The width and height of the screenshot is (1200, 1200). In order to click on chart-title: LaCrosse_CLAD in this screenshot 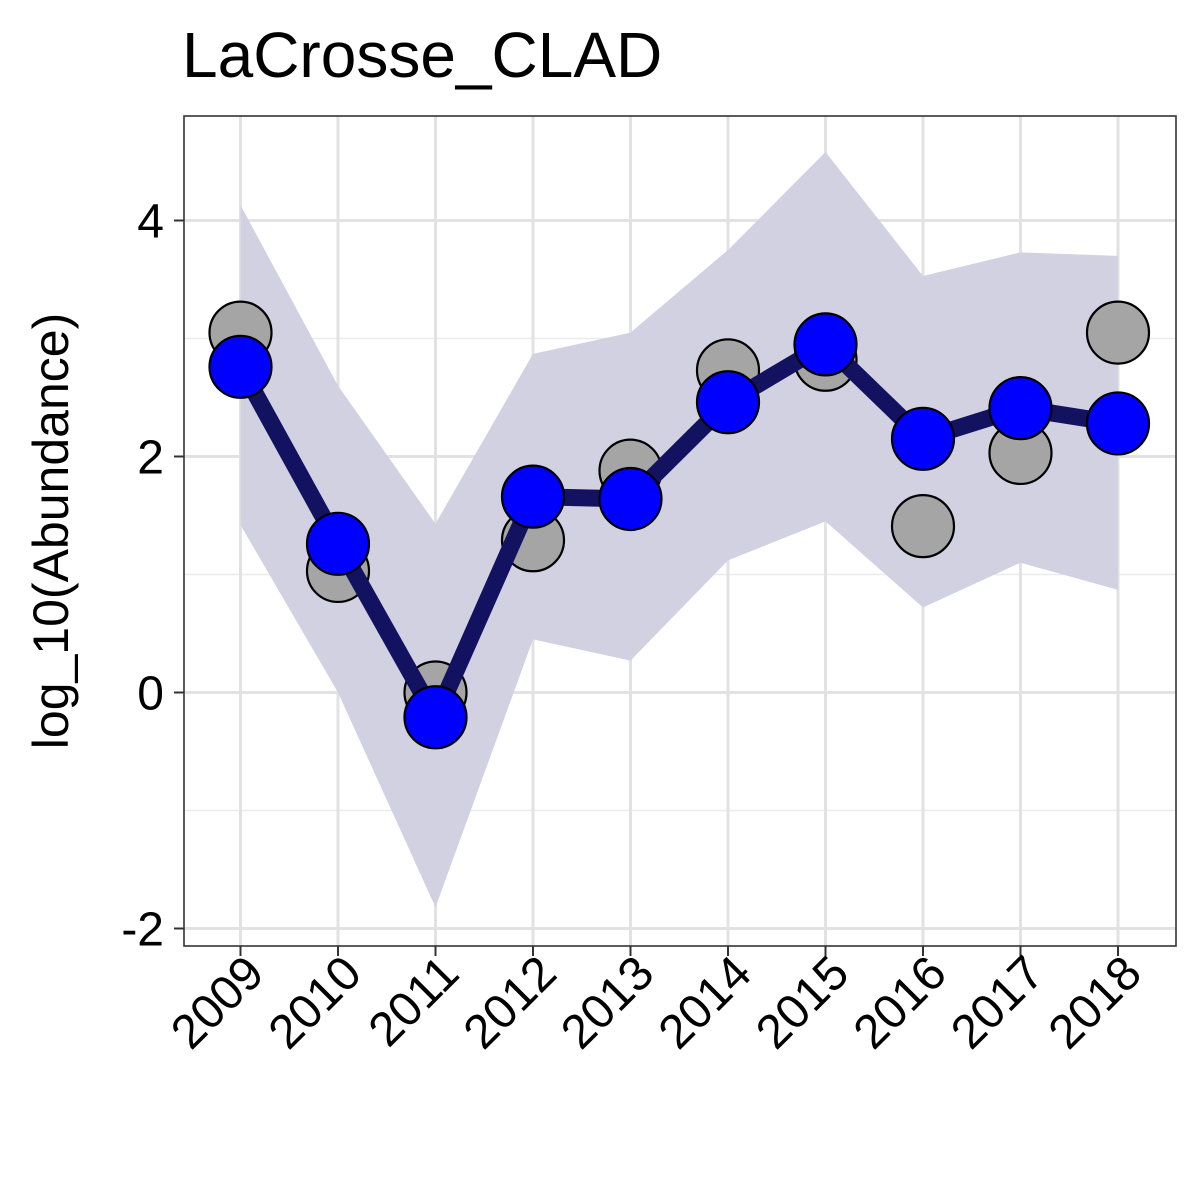, I will do `click(422, 55)`.